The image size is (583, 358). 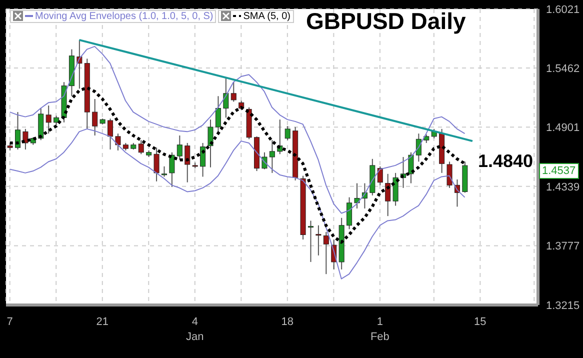 What do you see at coordinates (563, 246) in the screenshot?
I see `y-tick-label: 1.3777` at bounding box center [563, 246].